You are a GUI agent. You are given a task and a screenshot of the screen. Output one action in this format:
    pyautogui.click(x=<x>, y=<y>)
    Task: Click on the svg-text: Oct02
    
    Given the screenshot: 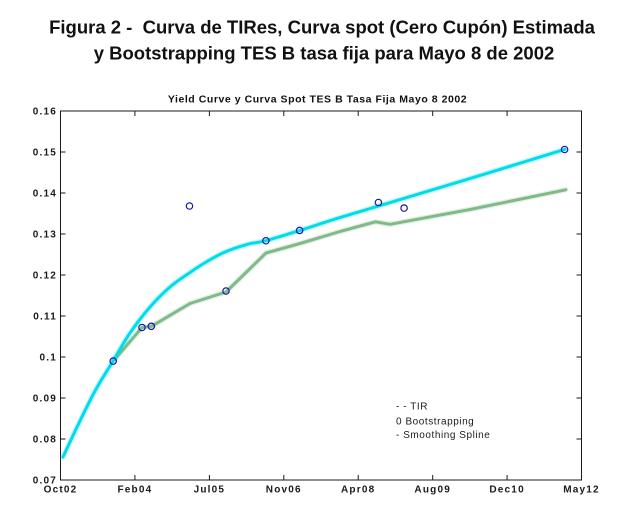 What is the action you would take?
    pyautogui.click(x=61, y=490)
    